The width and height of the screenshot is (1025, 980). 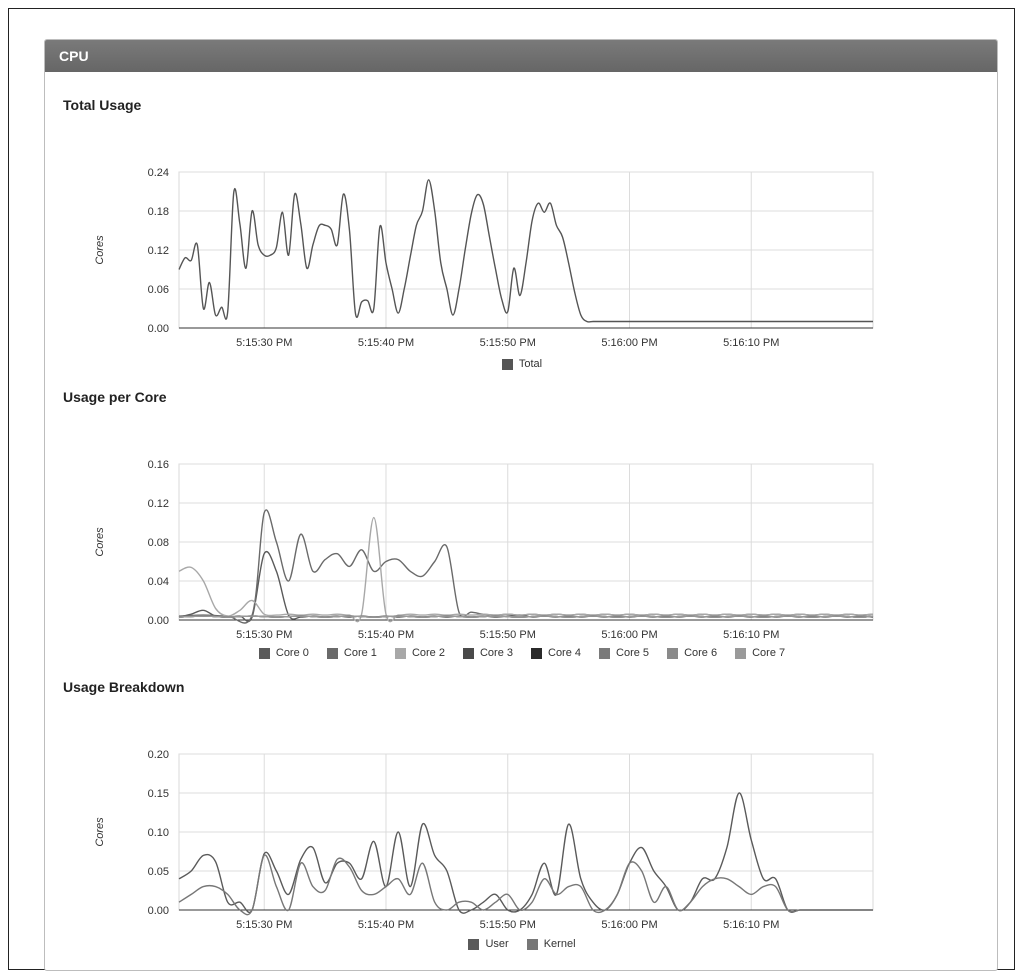 What do you see at coordinates (769, 653) in the screenshot?
I see `legend-label: Core 7` at bounding box center [769, 653].